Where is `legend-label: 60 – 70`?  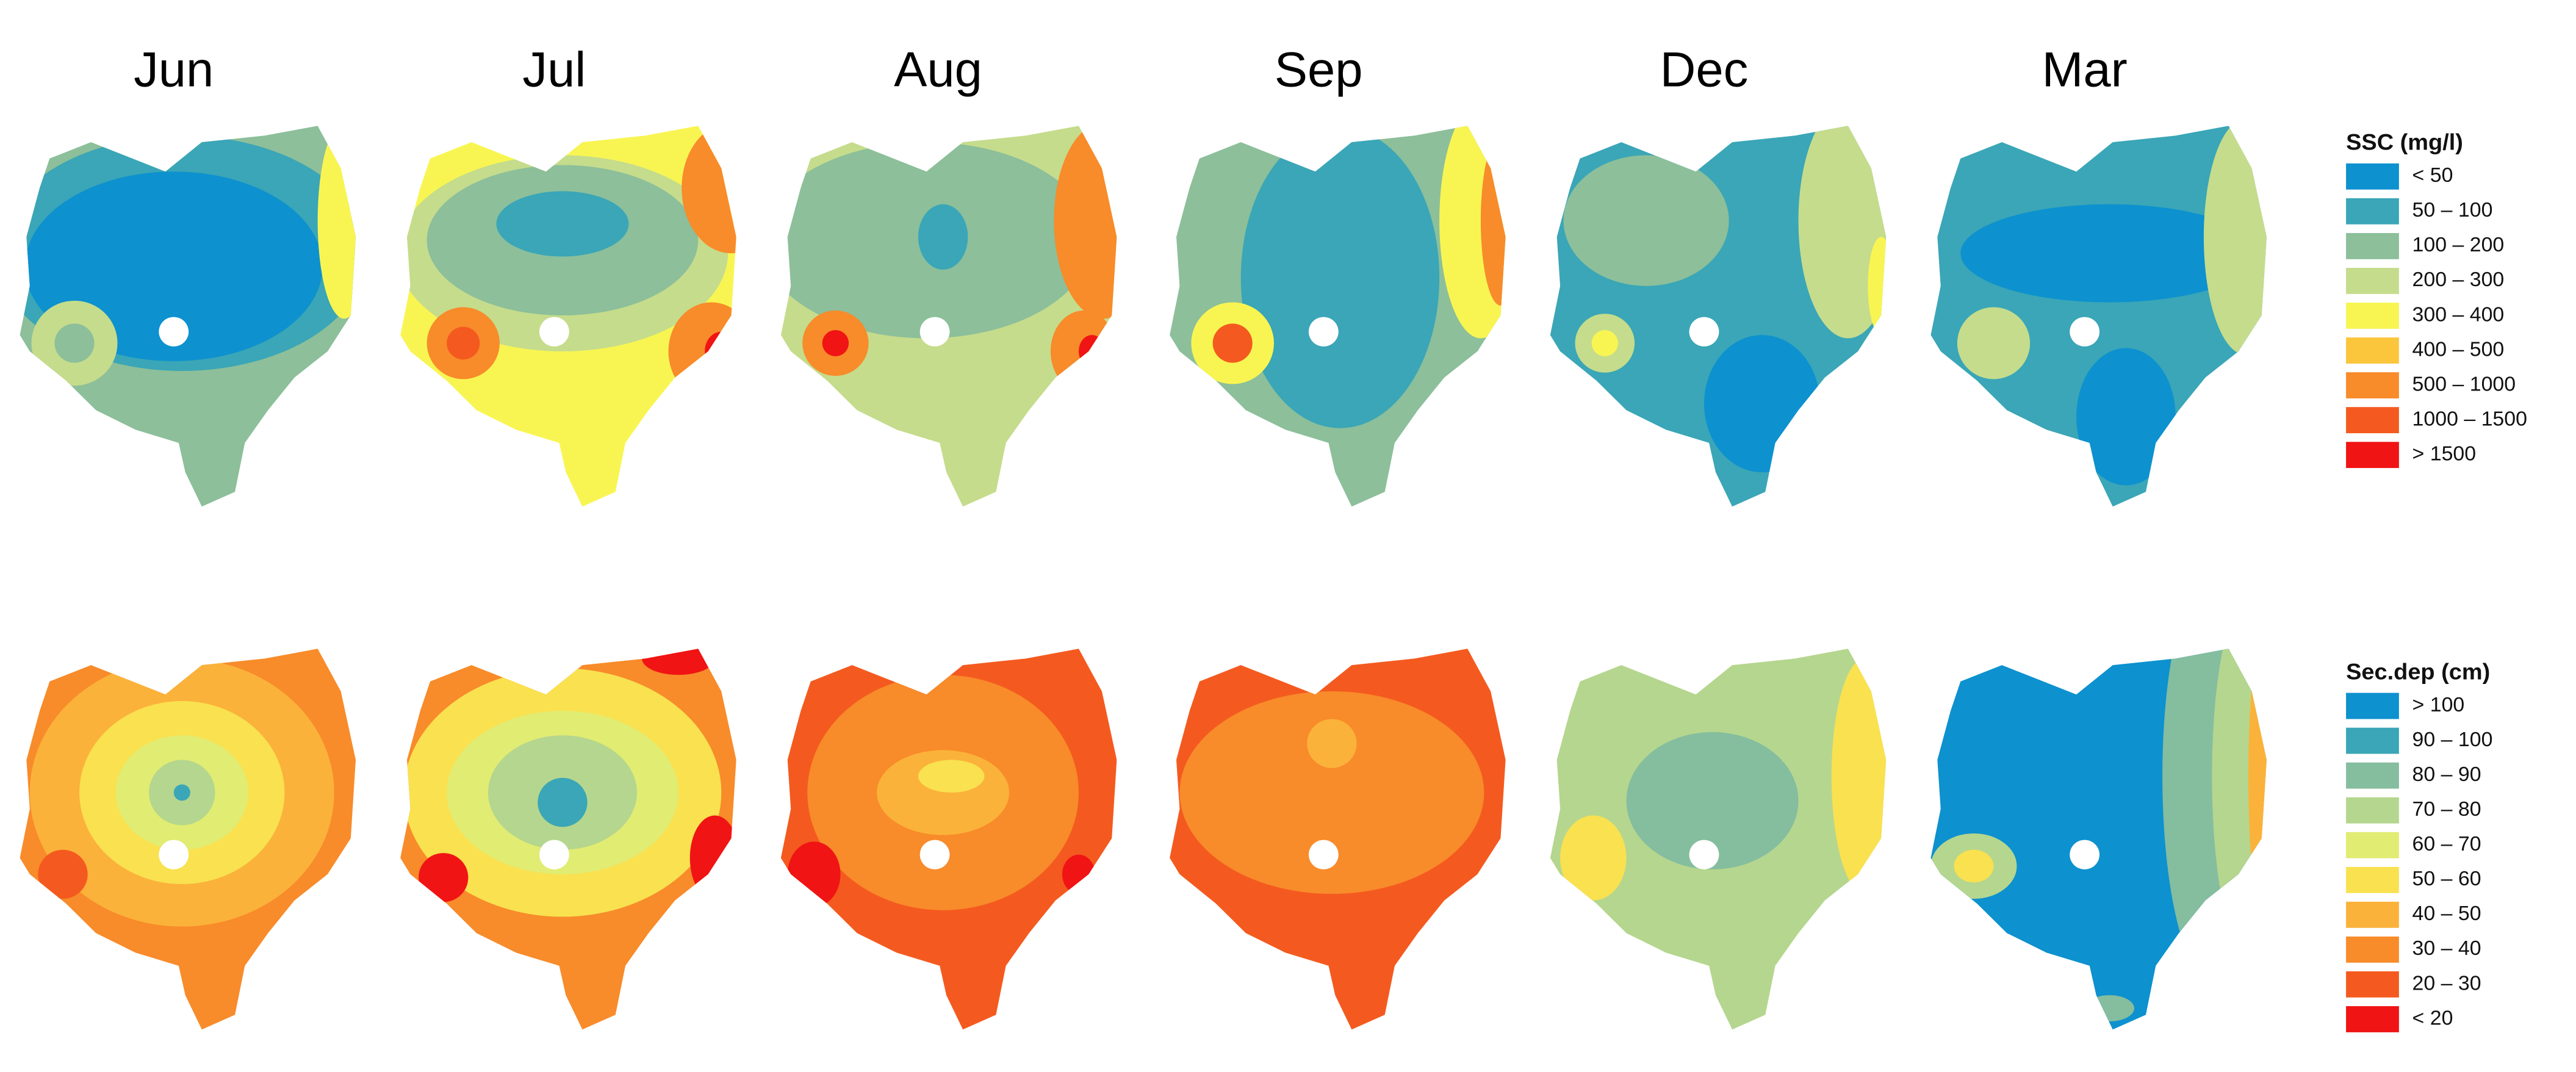
legend-label: 60 – 70 is located at coordinates (2446, 844).